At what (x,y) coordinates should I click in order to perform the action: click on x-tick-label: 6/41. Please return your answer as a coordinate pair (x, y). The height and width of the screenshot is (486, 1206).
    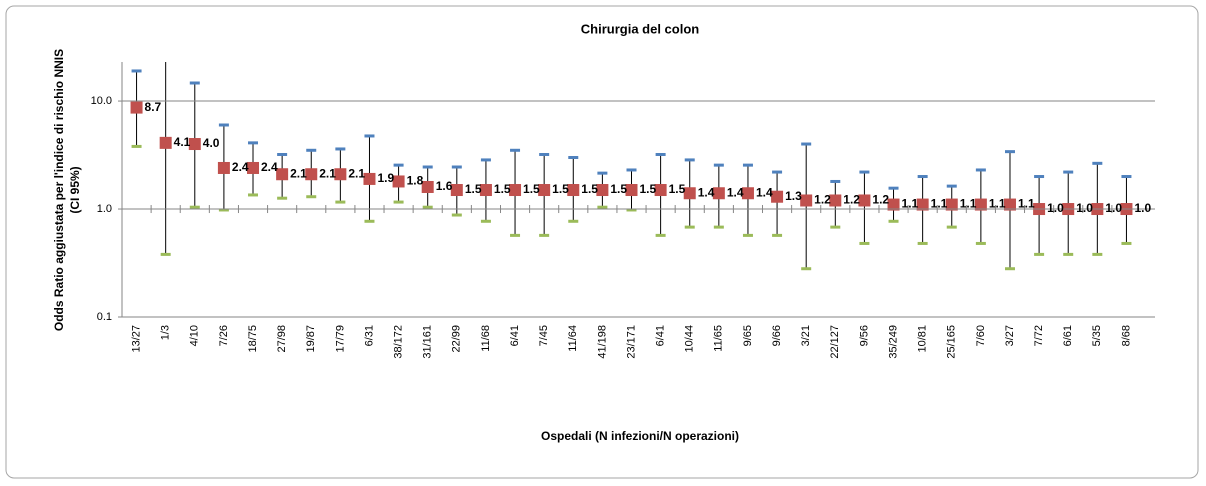
    Looking at the image, I should click on (515, 335).